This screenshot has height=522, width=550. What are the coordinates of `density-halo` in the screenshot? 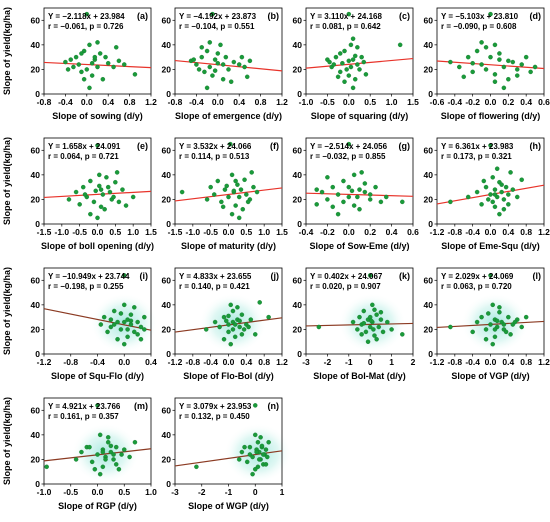 It's located at (494, 323).